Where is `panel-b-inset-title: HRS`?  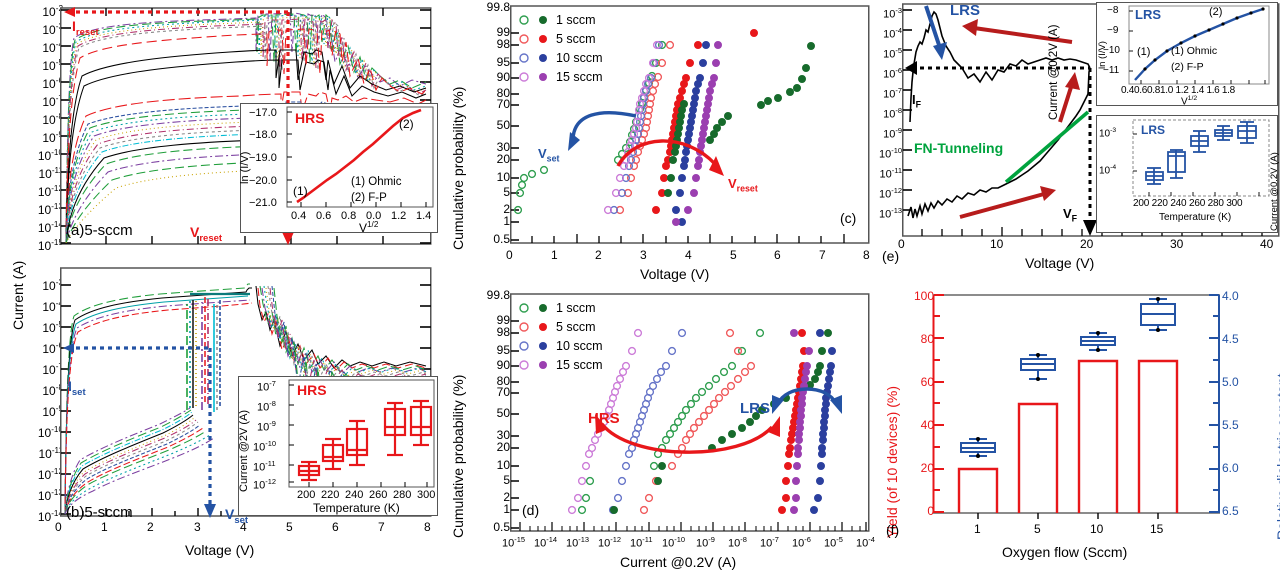
panel-b-inset-title: HRS is located at coordinates (312, 390).